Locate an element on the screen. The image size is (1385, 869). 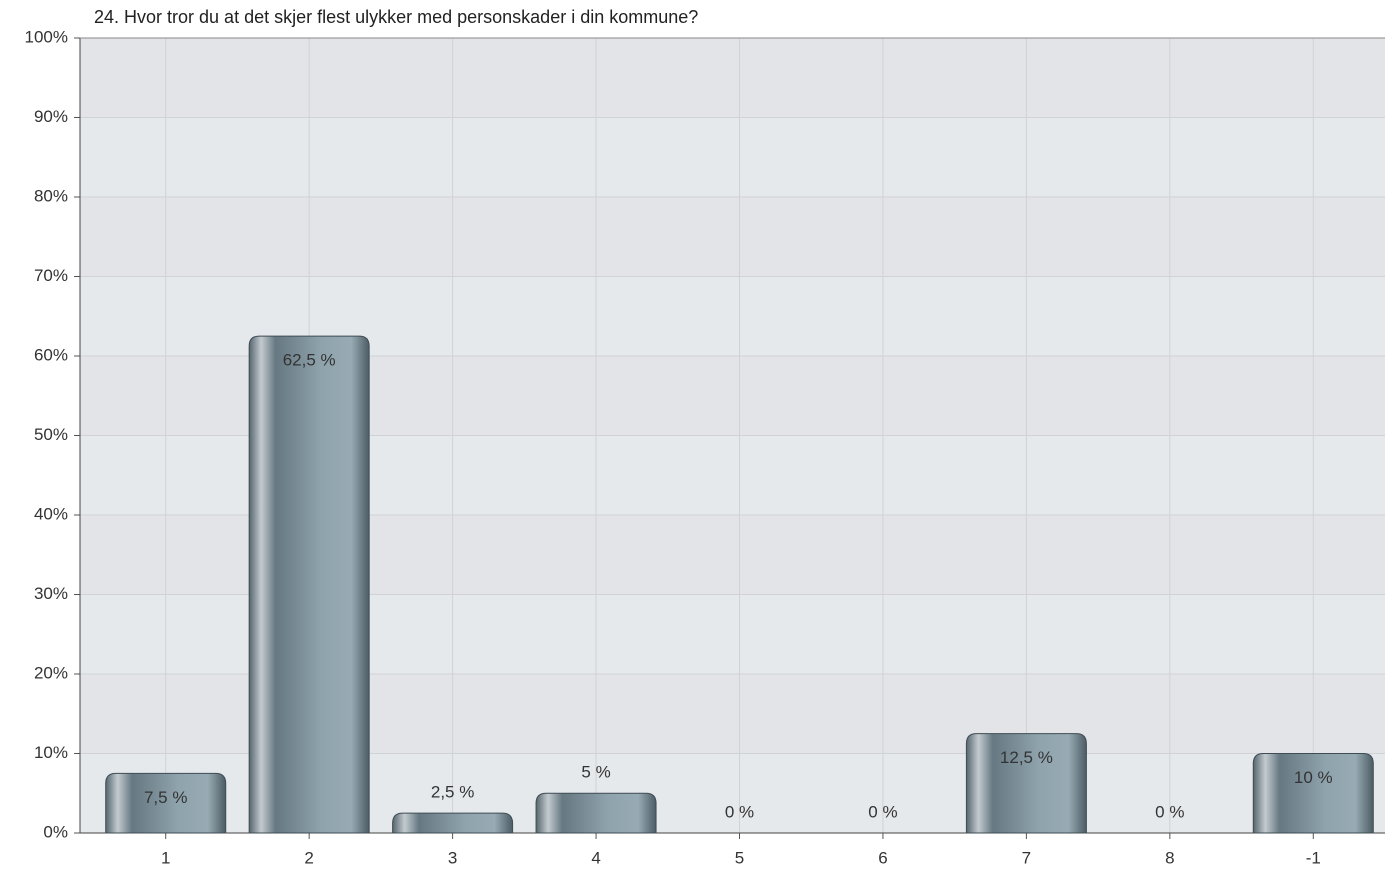
y-tick-label: 70% is located at coordinates (51, 275).